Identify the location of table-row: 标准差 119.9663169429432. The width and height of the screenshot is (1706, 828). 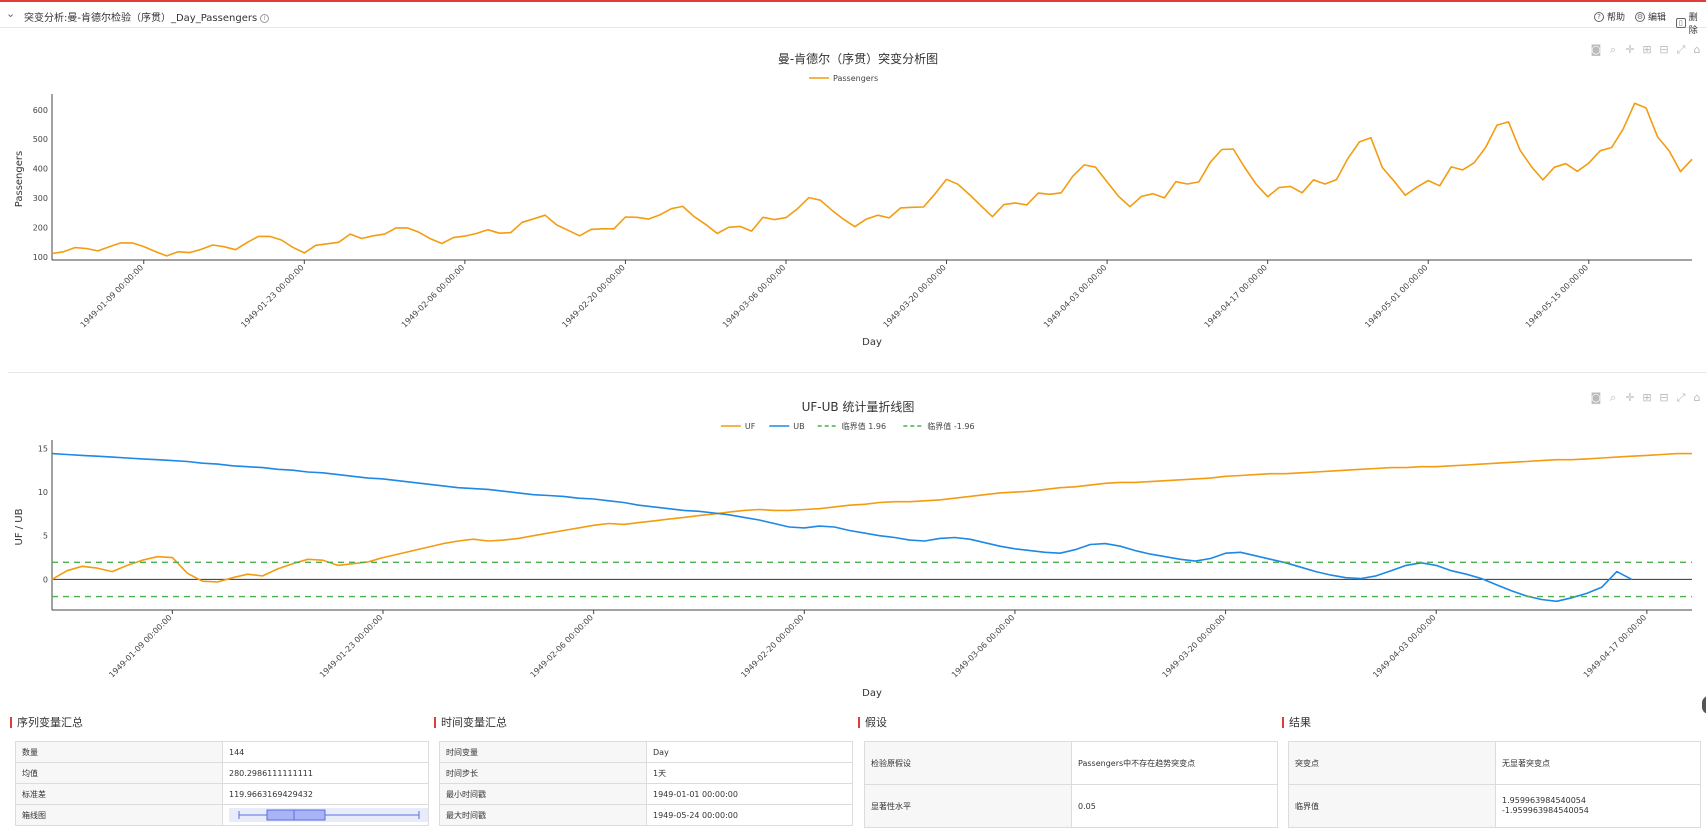
(222, 794).